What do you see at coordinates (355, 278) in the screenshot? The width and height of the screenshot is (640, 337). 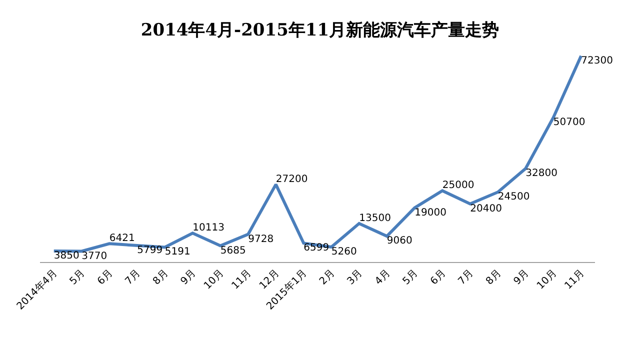 I see `x-tick-label: 3月` at bounding box center [355, 278].